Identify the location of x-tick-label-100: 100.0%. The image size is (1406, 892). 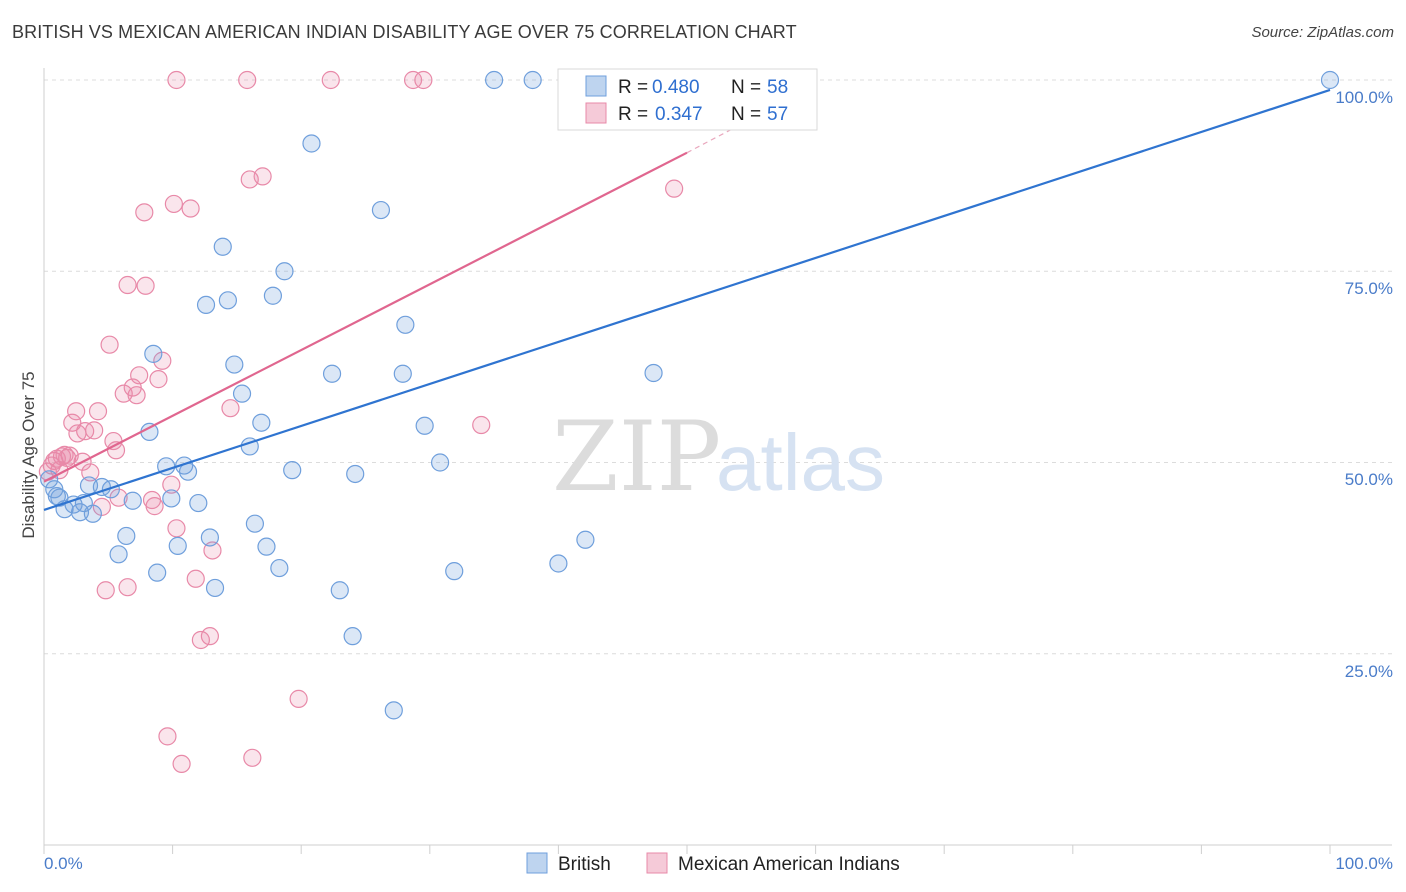
(1364, 863).